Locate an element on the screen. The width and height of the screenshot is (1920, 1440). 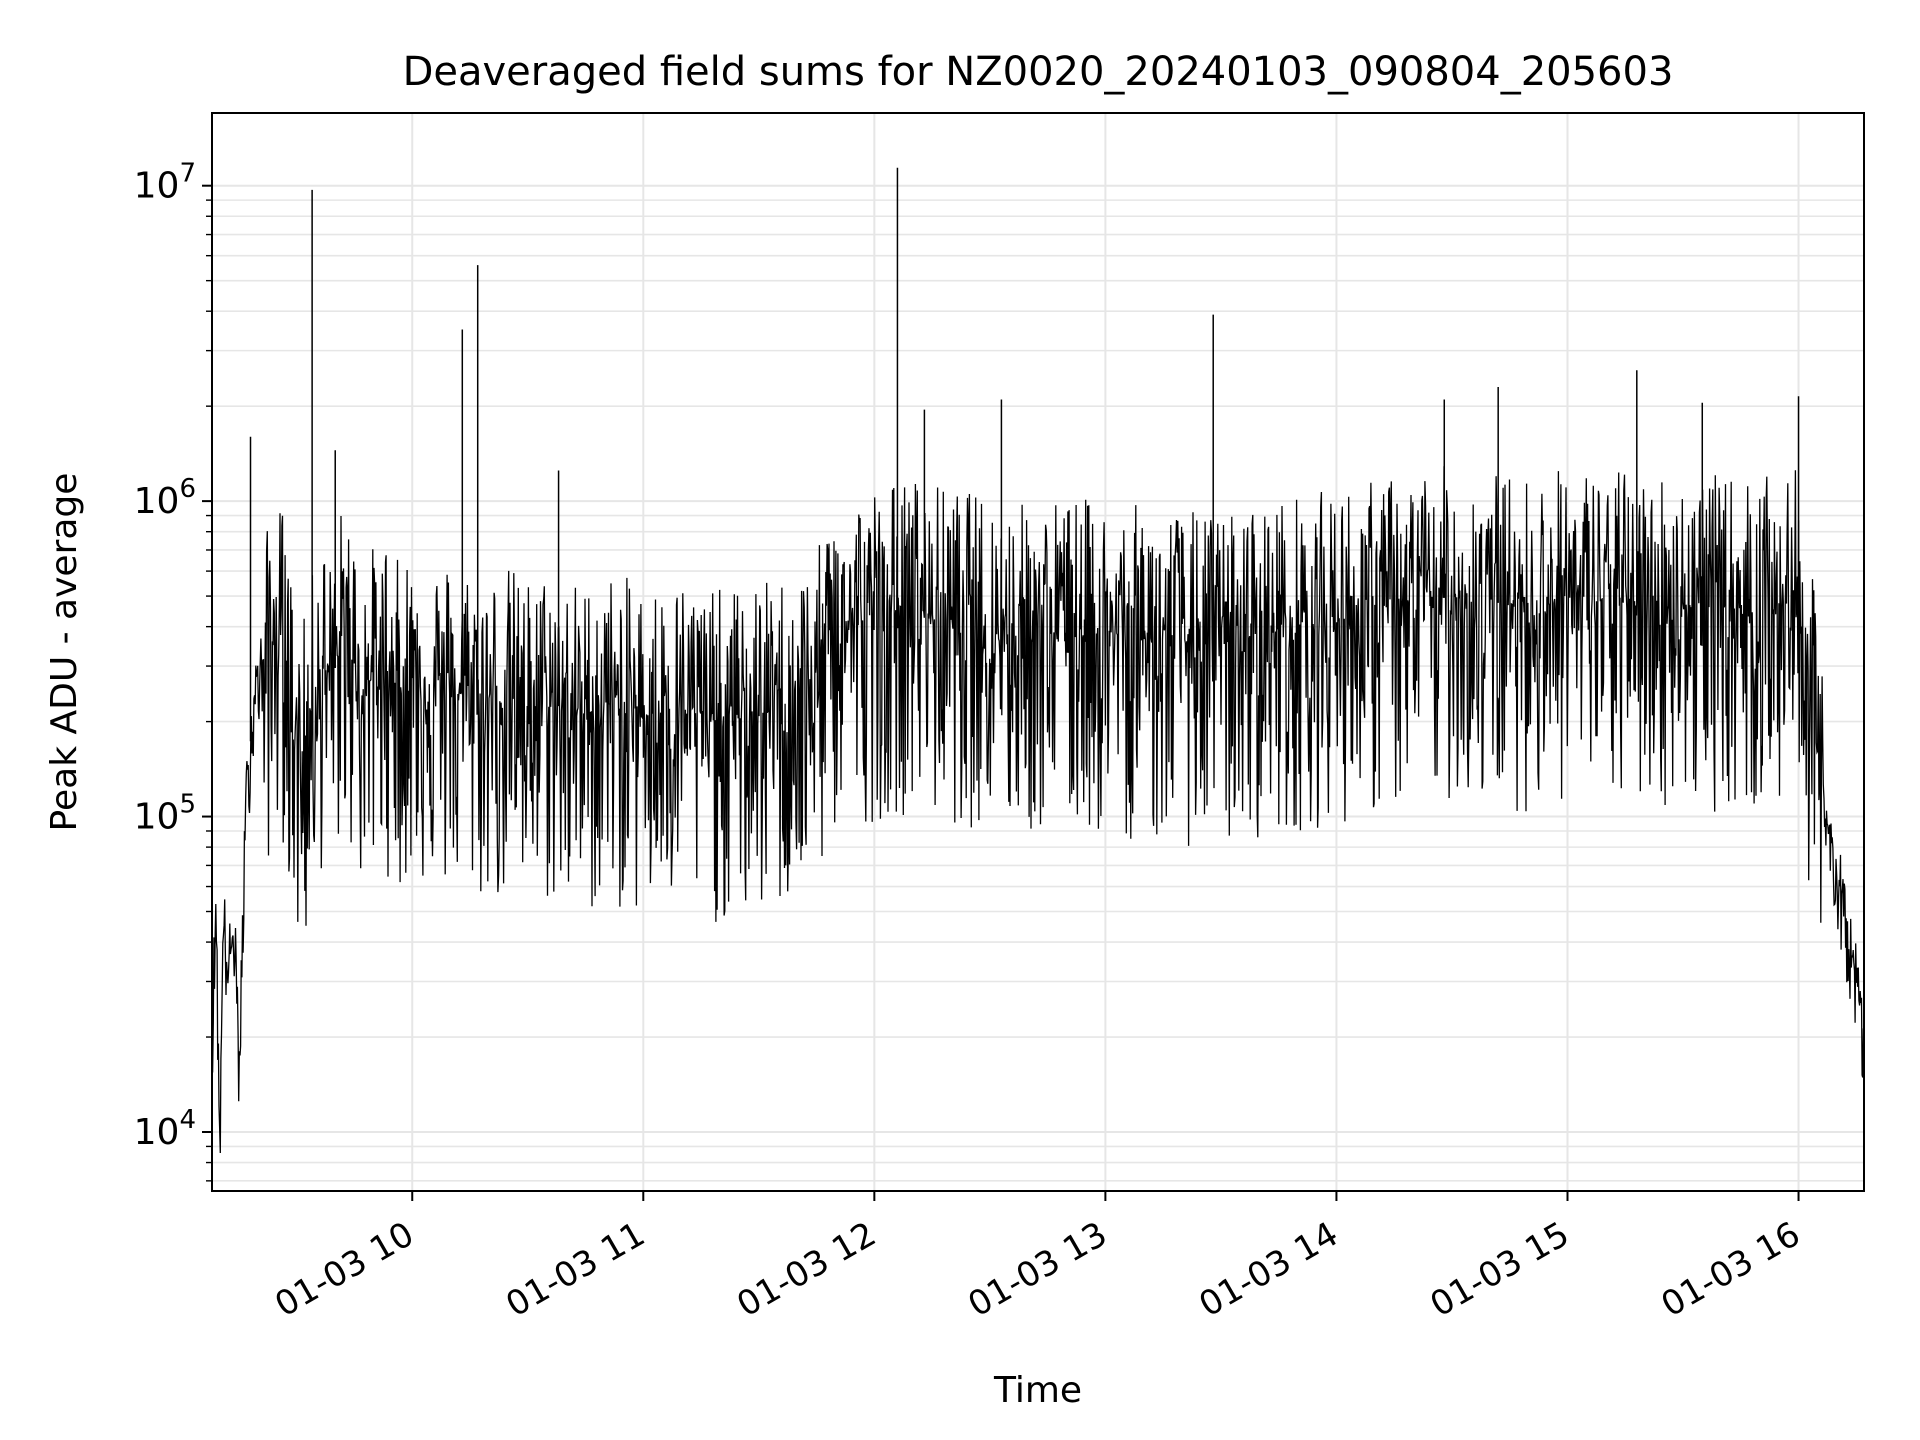
y-tick-label: 10⁴ is located at coordinates (165, 1129).